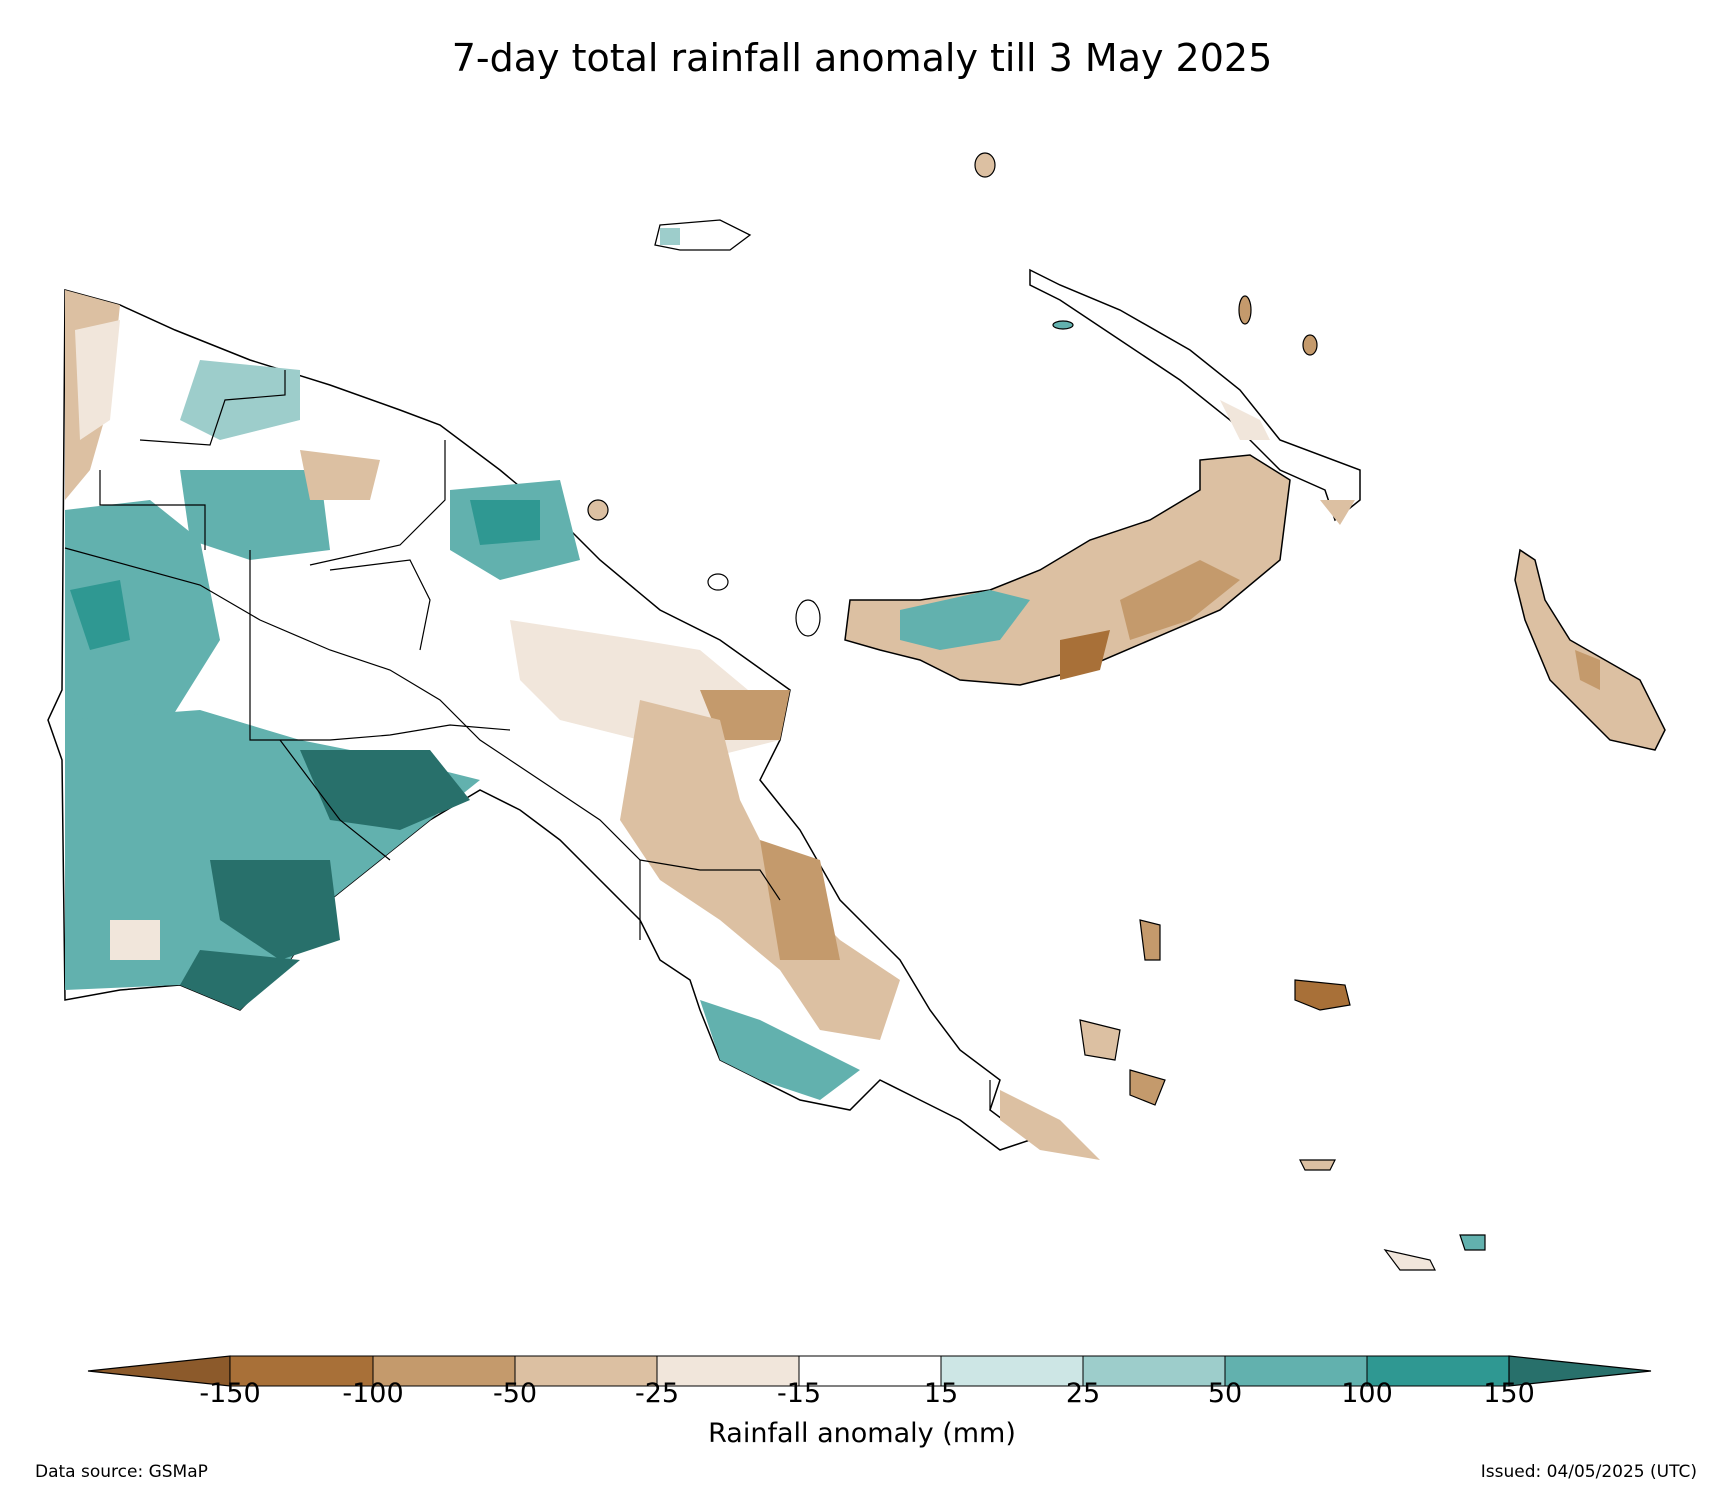 This screenshot has height=1494, width=1724. I want to click on island-manus, so click(703, 235).